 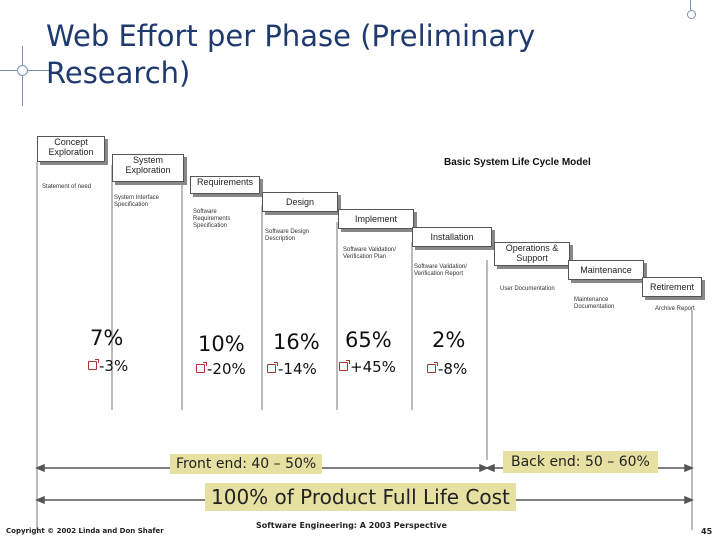 I want to click on phase-concept-exploration: Concept Exploration, so click(x=71, y=149).